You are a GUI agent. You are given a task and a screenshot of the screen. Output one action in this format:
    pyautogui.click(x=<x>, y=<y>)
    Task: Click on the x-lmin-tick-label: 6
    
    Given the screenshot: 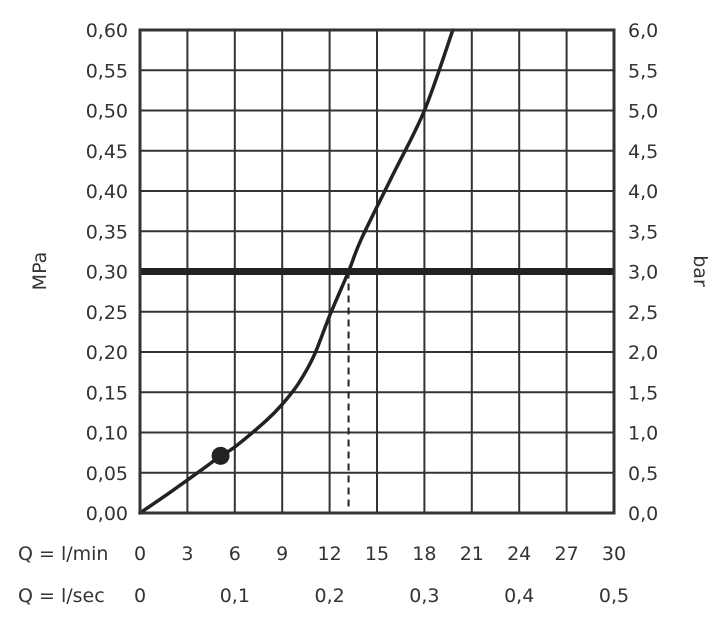 What is the action you would take?
    pyautogui.click(x=235, y=554)
    